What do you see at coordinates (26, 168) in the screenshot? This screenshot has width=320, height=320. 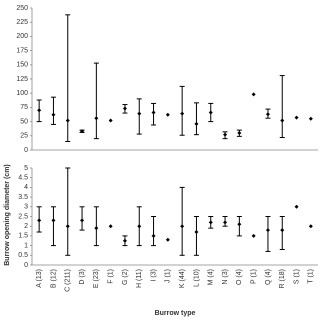 I see `y-tick-label: 5` at bounding box center [26, 168].